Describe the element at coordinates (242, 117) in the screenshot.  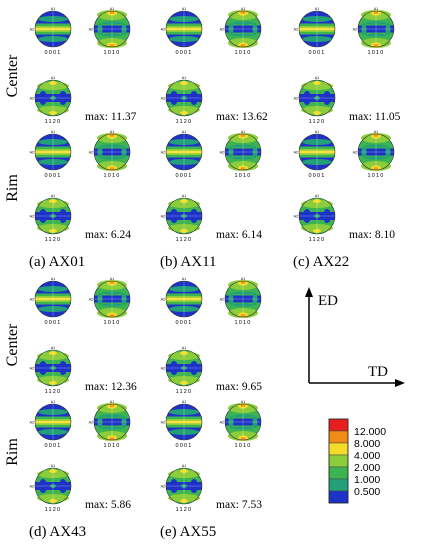
I see `center-max-value: max: 13.62` at that location.